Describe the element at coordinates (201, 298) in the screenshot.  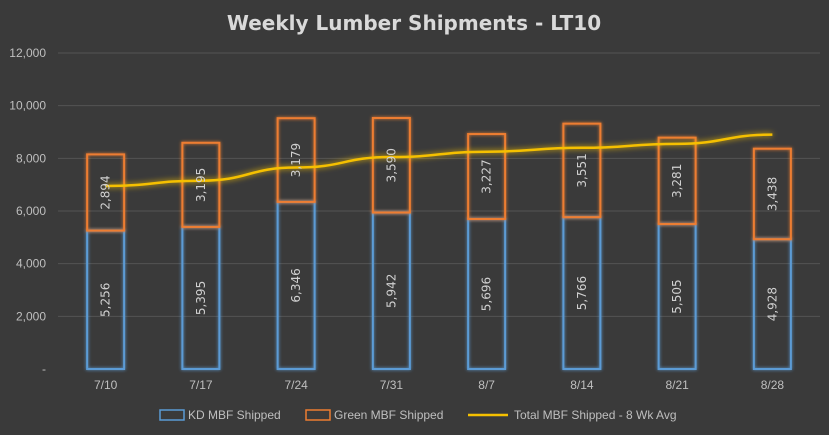
I see `data-label-kd: 5,395` at that location.